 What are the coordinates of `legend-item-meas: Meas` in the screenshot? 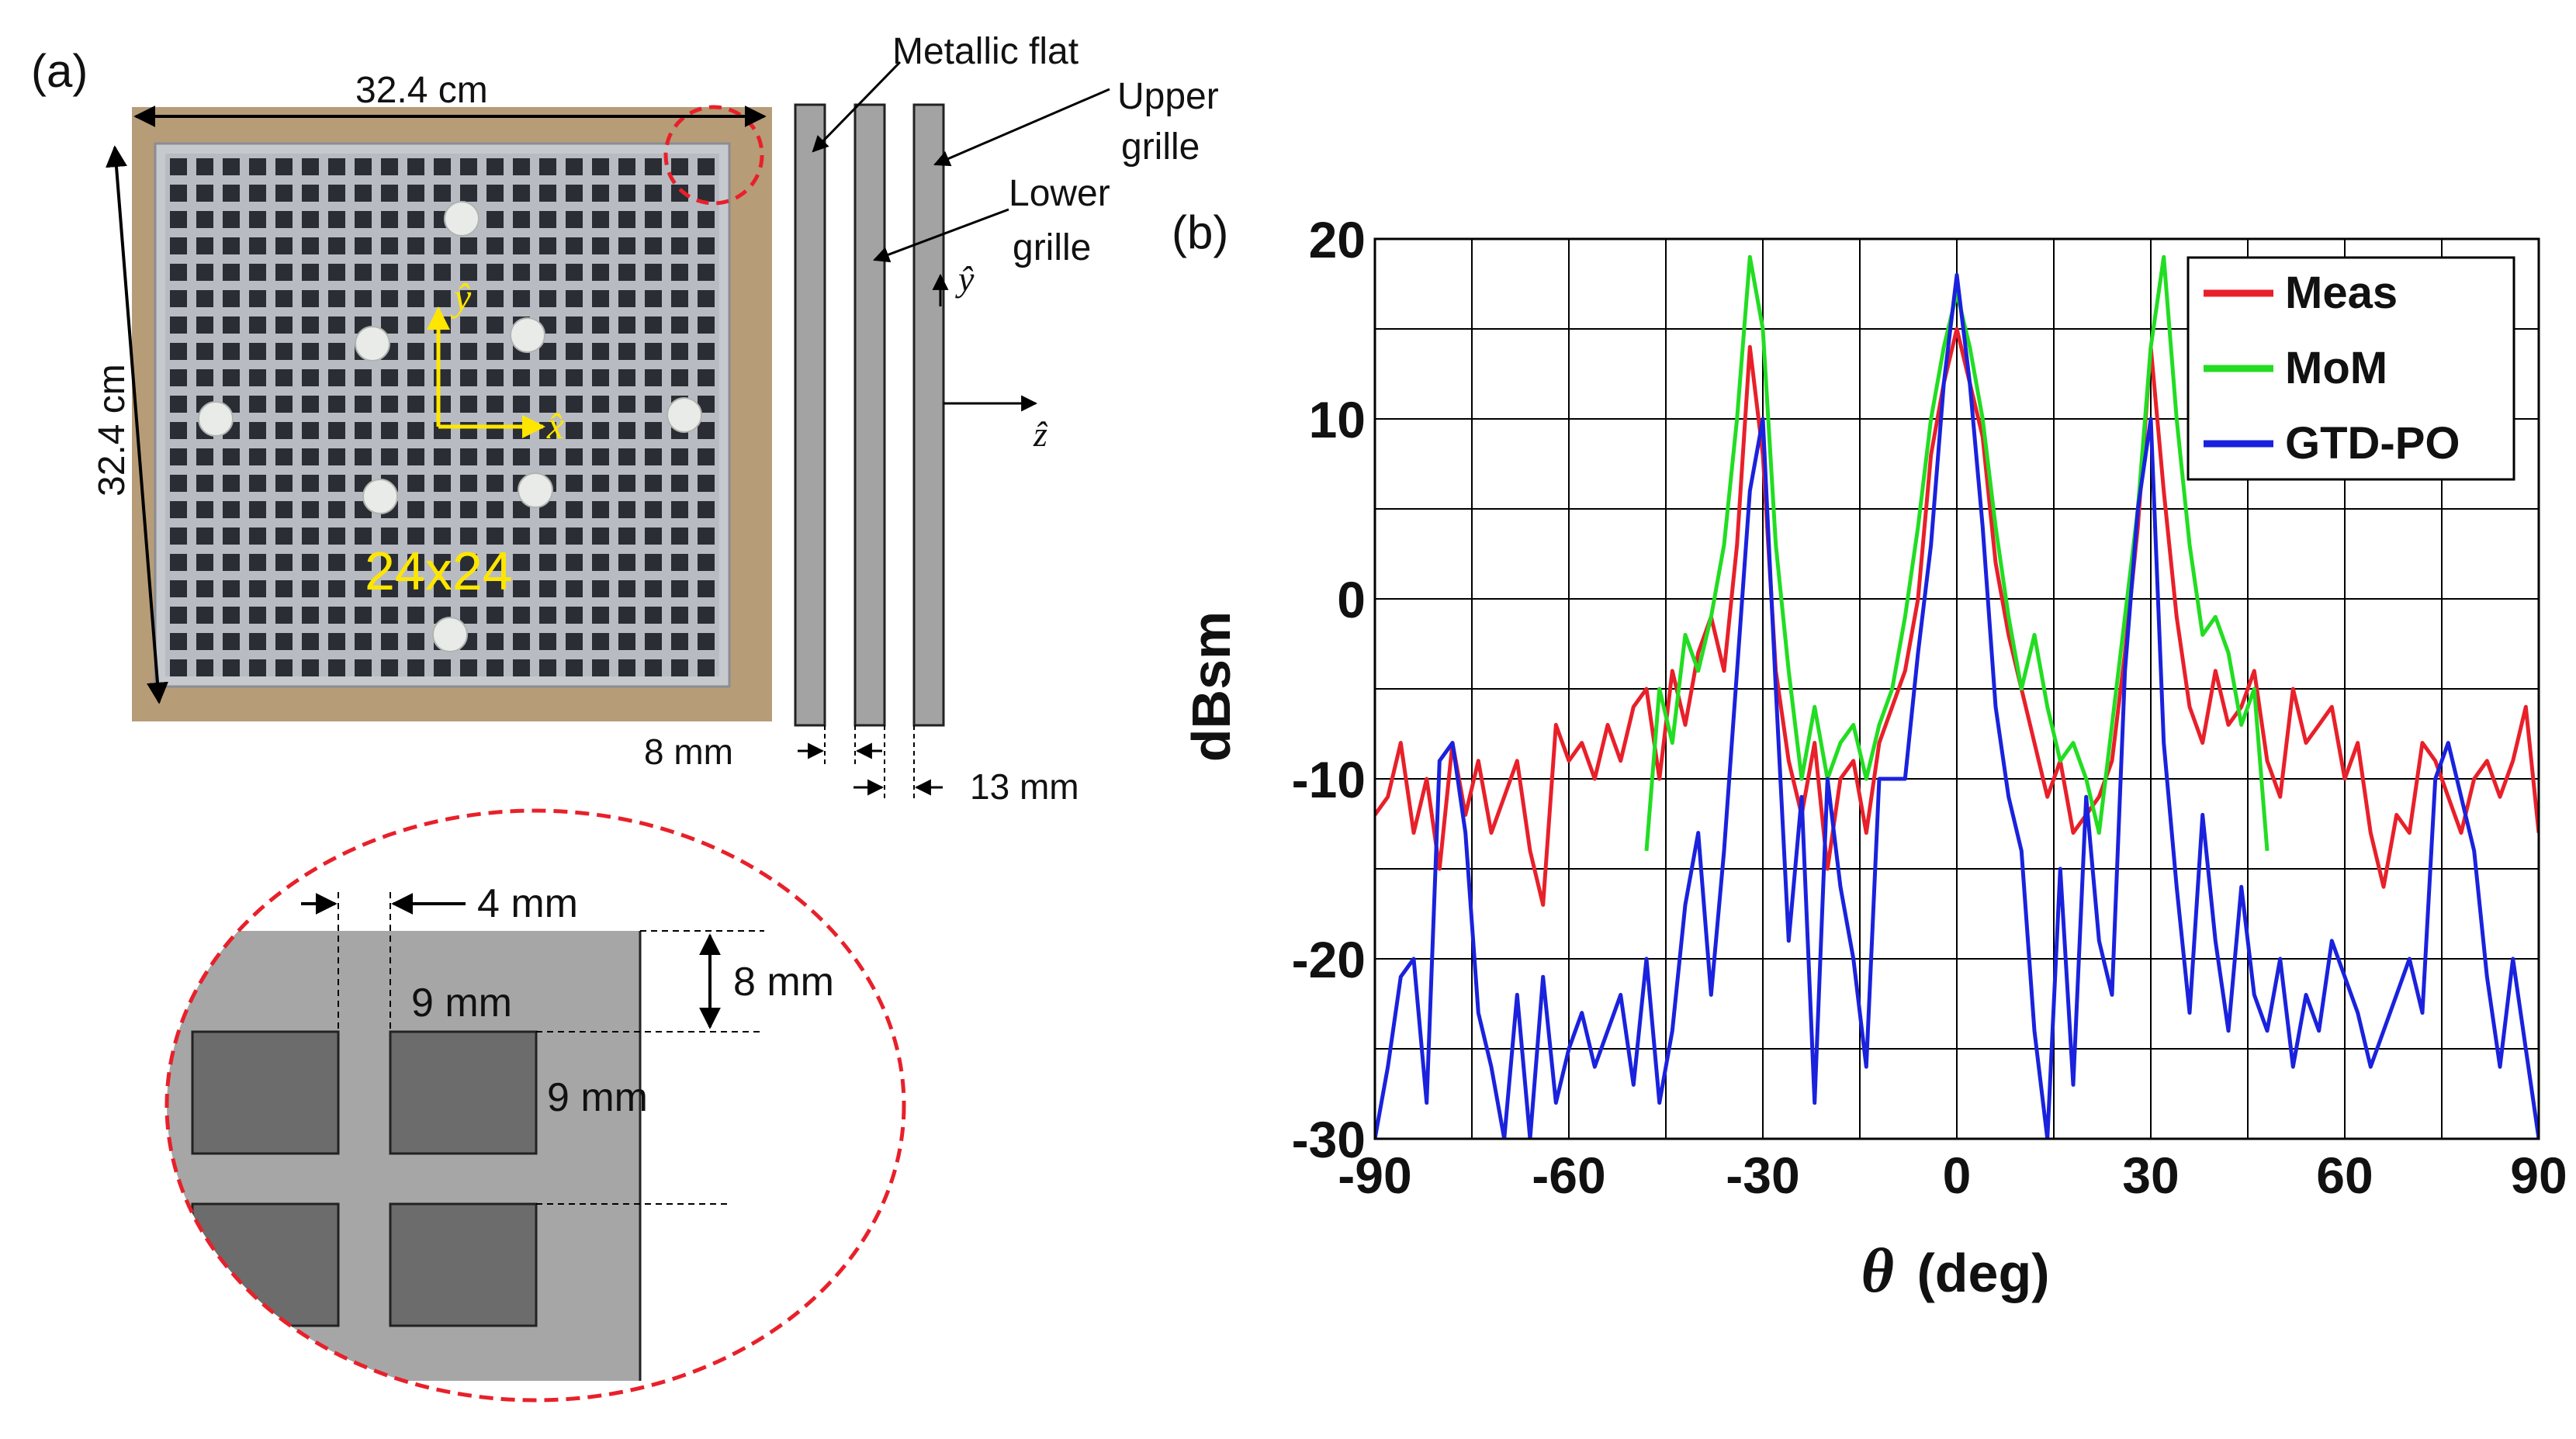 It's located at (2301, 293).